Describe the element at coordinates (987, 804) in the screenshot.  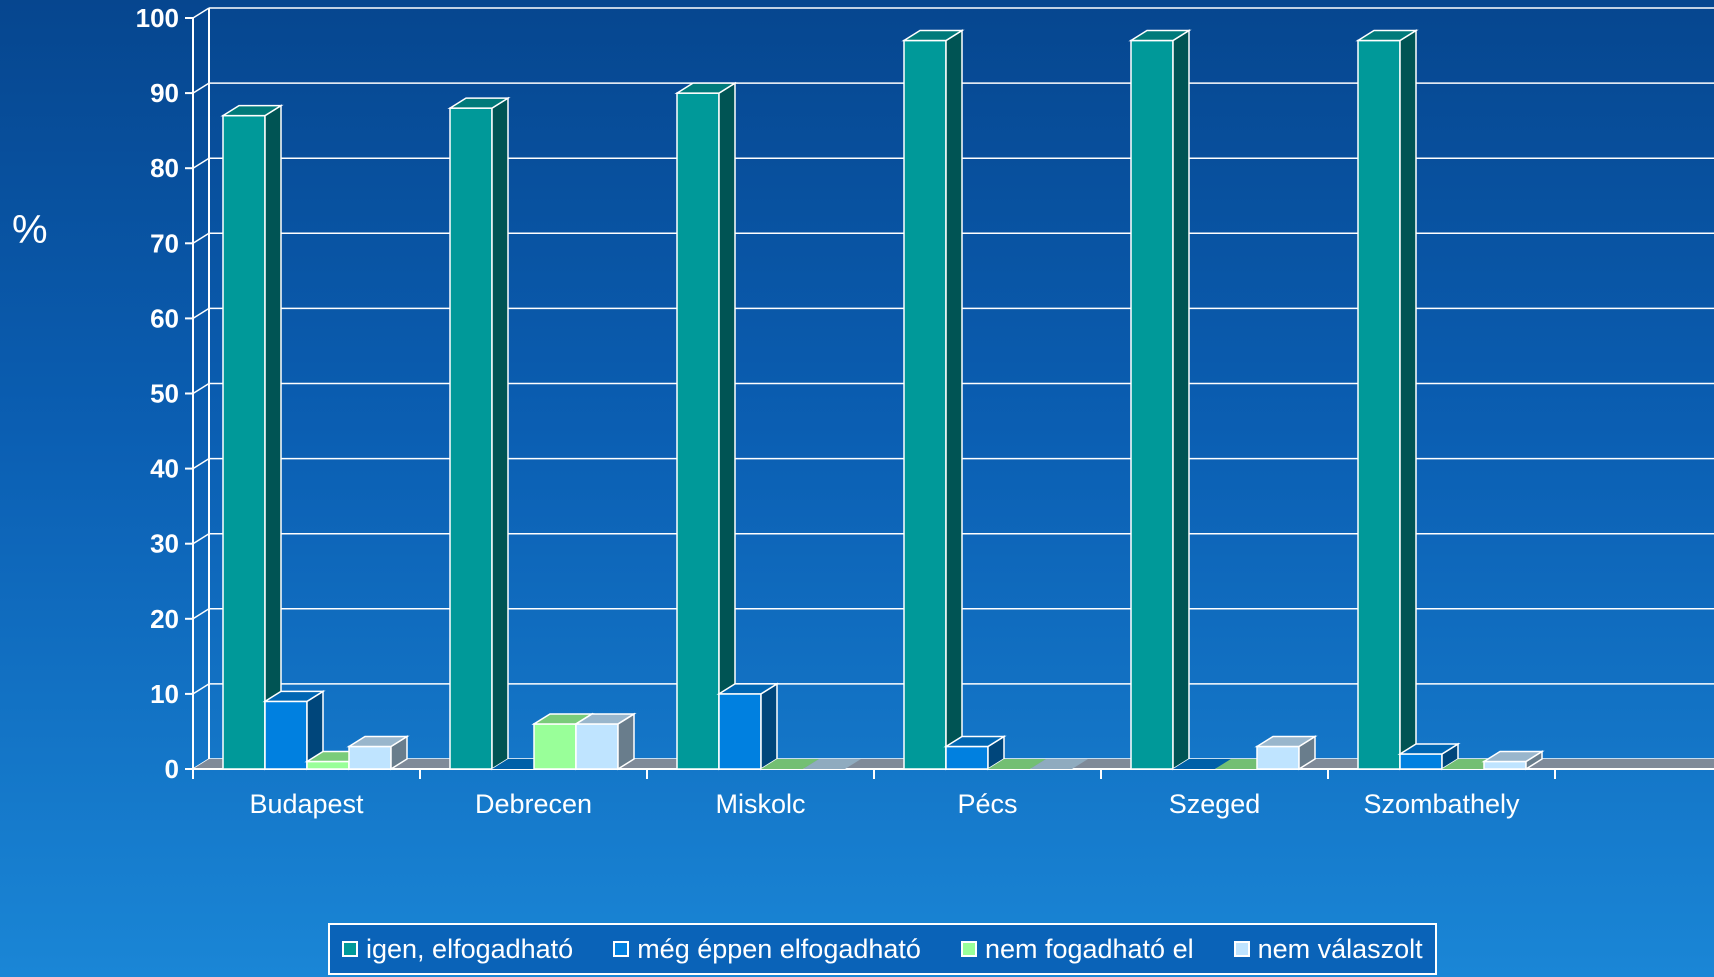
I see `x-tick-label: Pécs` at that location.